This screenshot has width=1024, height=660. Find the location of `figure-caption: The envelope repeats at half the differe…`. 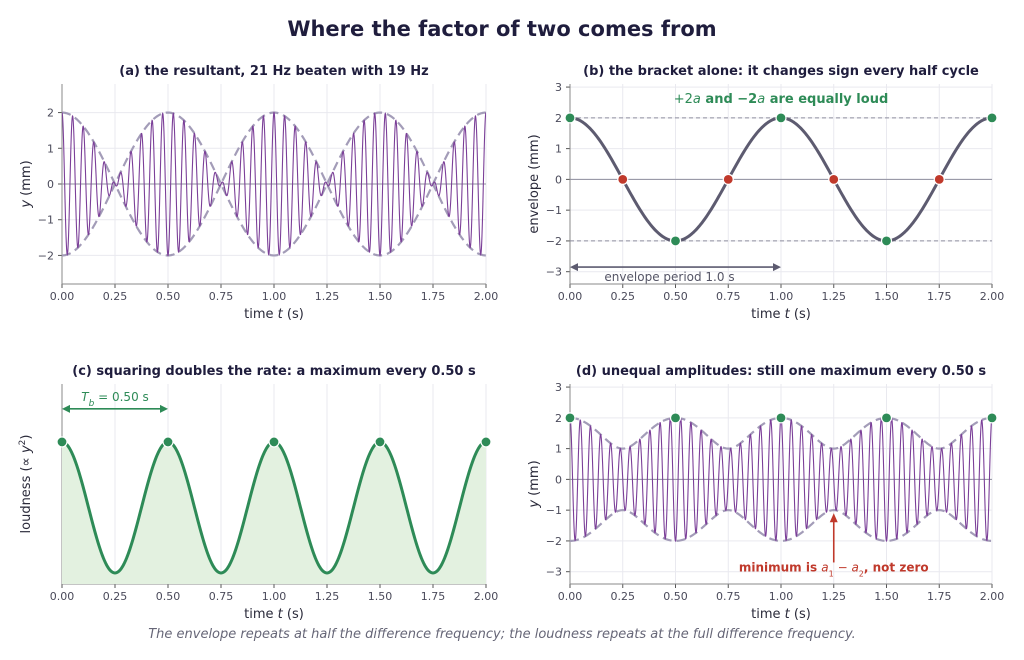

figure-caption: The envelope repeats at half the differe… is located at coordinates (502, 634).